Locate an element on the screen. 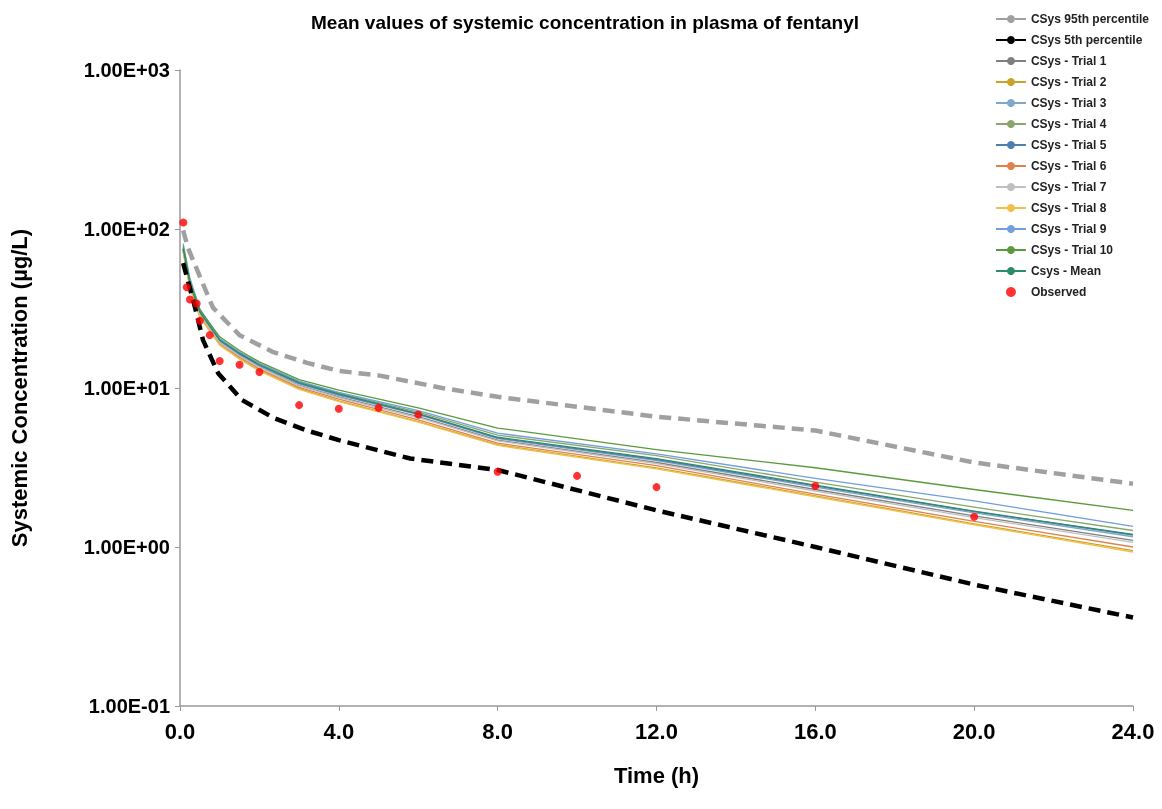 Image resolution: width=1162 pixels, height=809 pixels. y-tick-label: 1.00E-01 is located at coordinates (129, 706).